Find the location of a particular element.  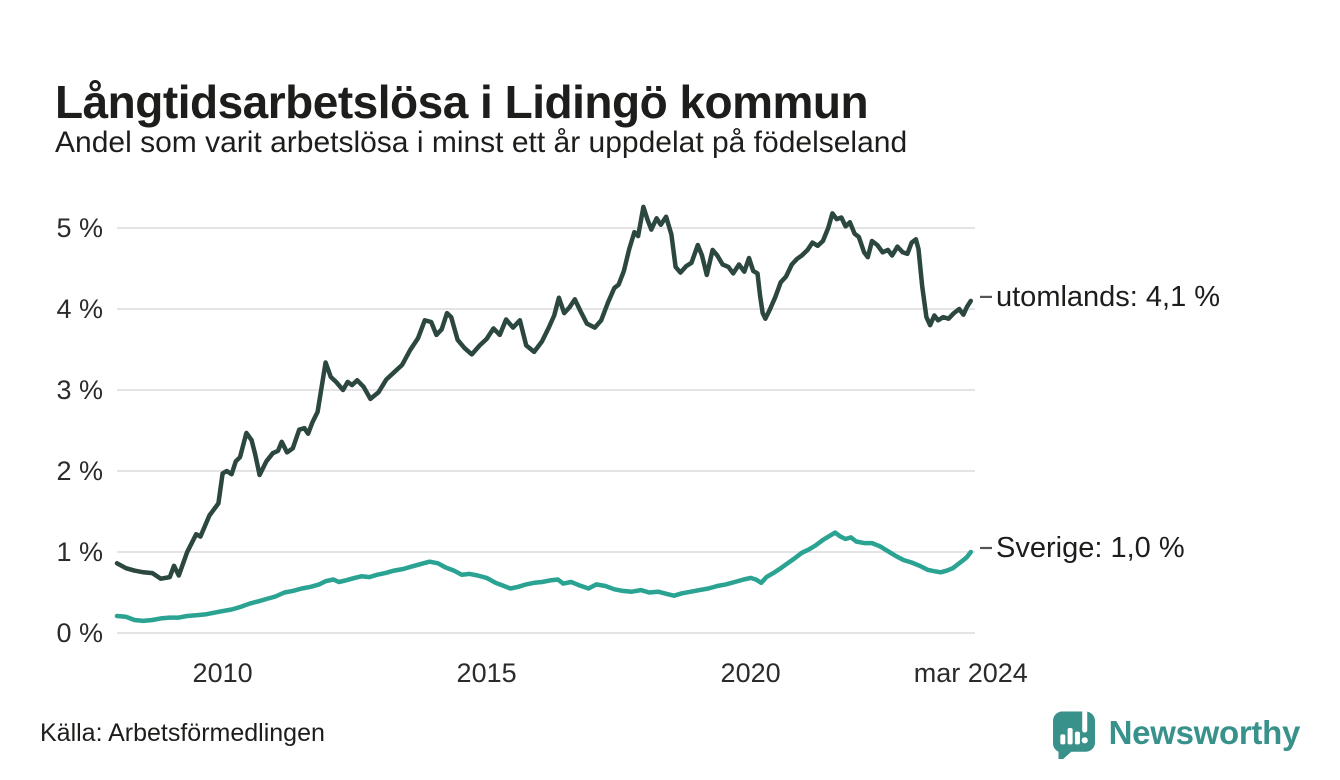

y-tick-label: 3 % is located at coordinates (79, 390).